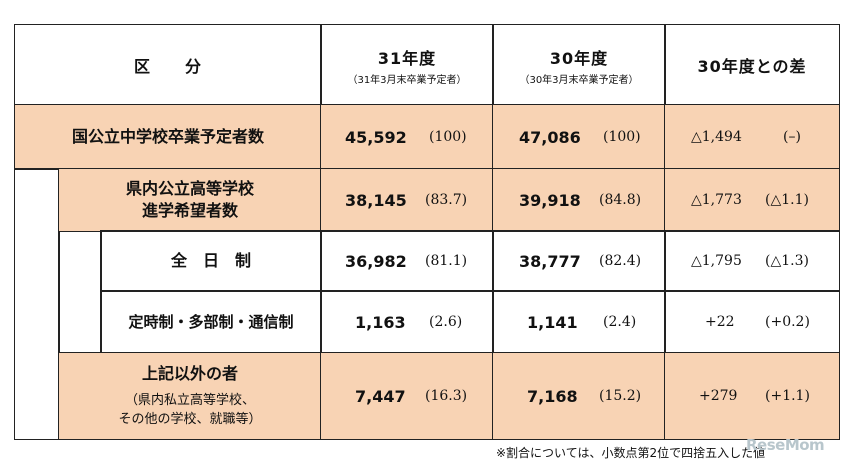  Describe the element at coordinates (550, 261) in the screenshot. I see `row-fulltime-fy30-value: 38,777` at that location.